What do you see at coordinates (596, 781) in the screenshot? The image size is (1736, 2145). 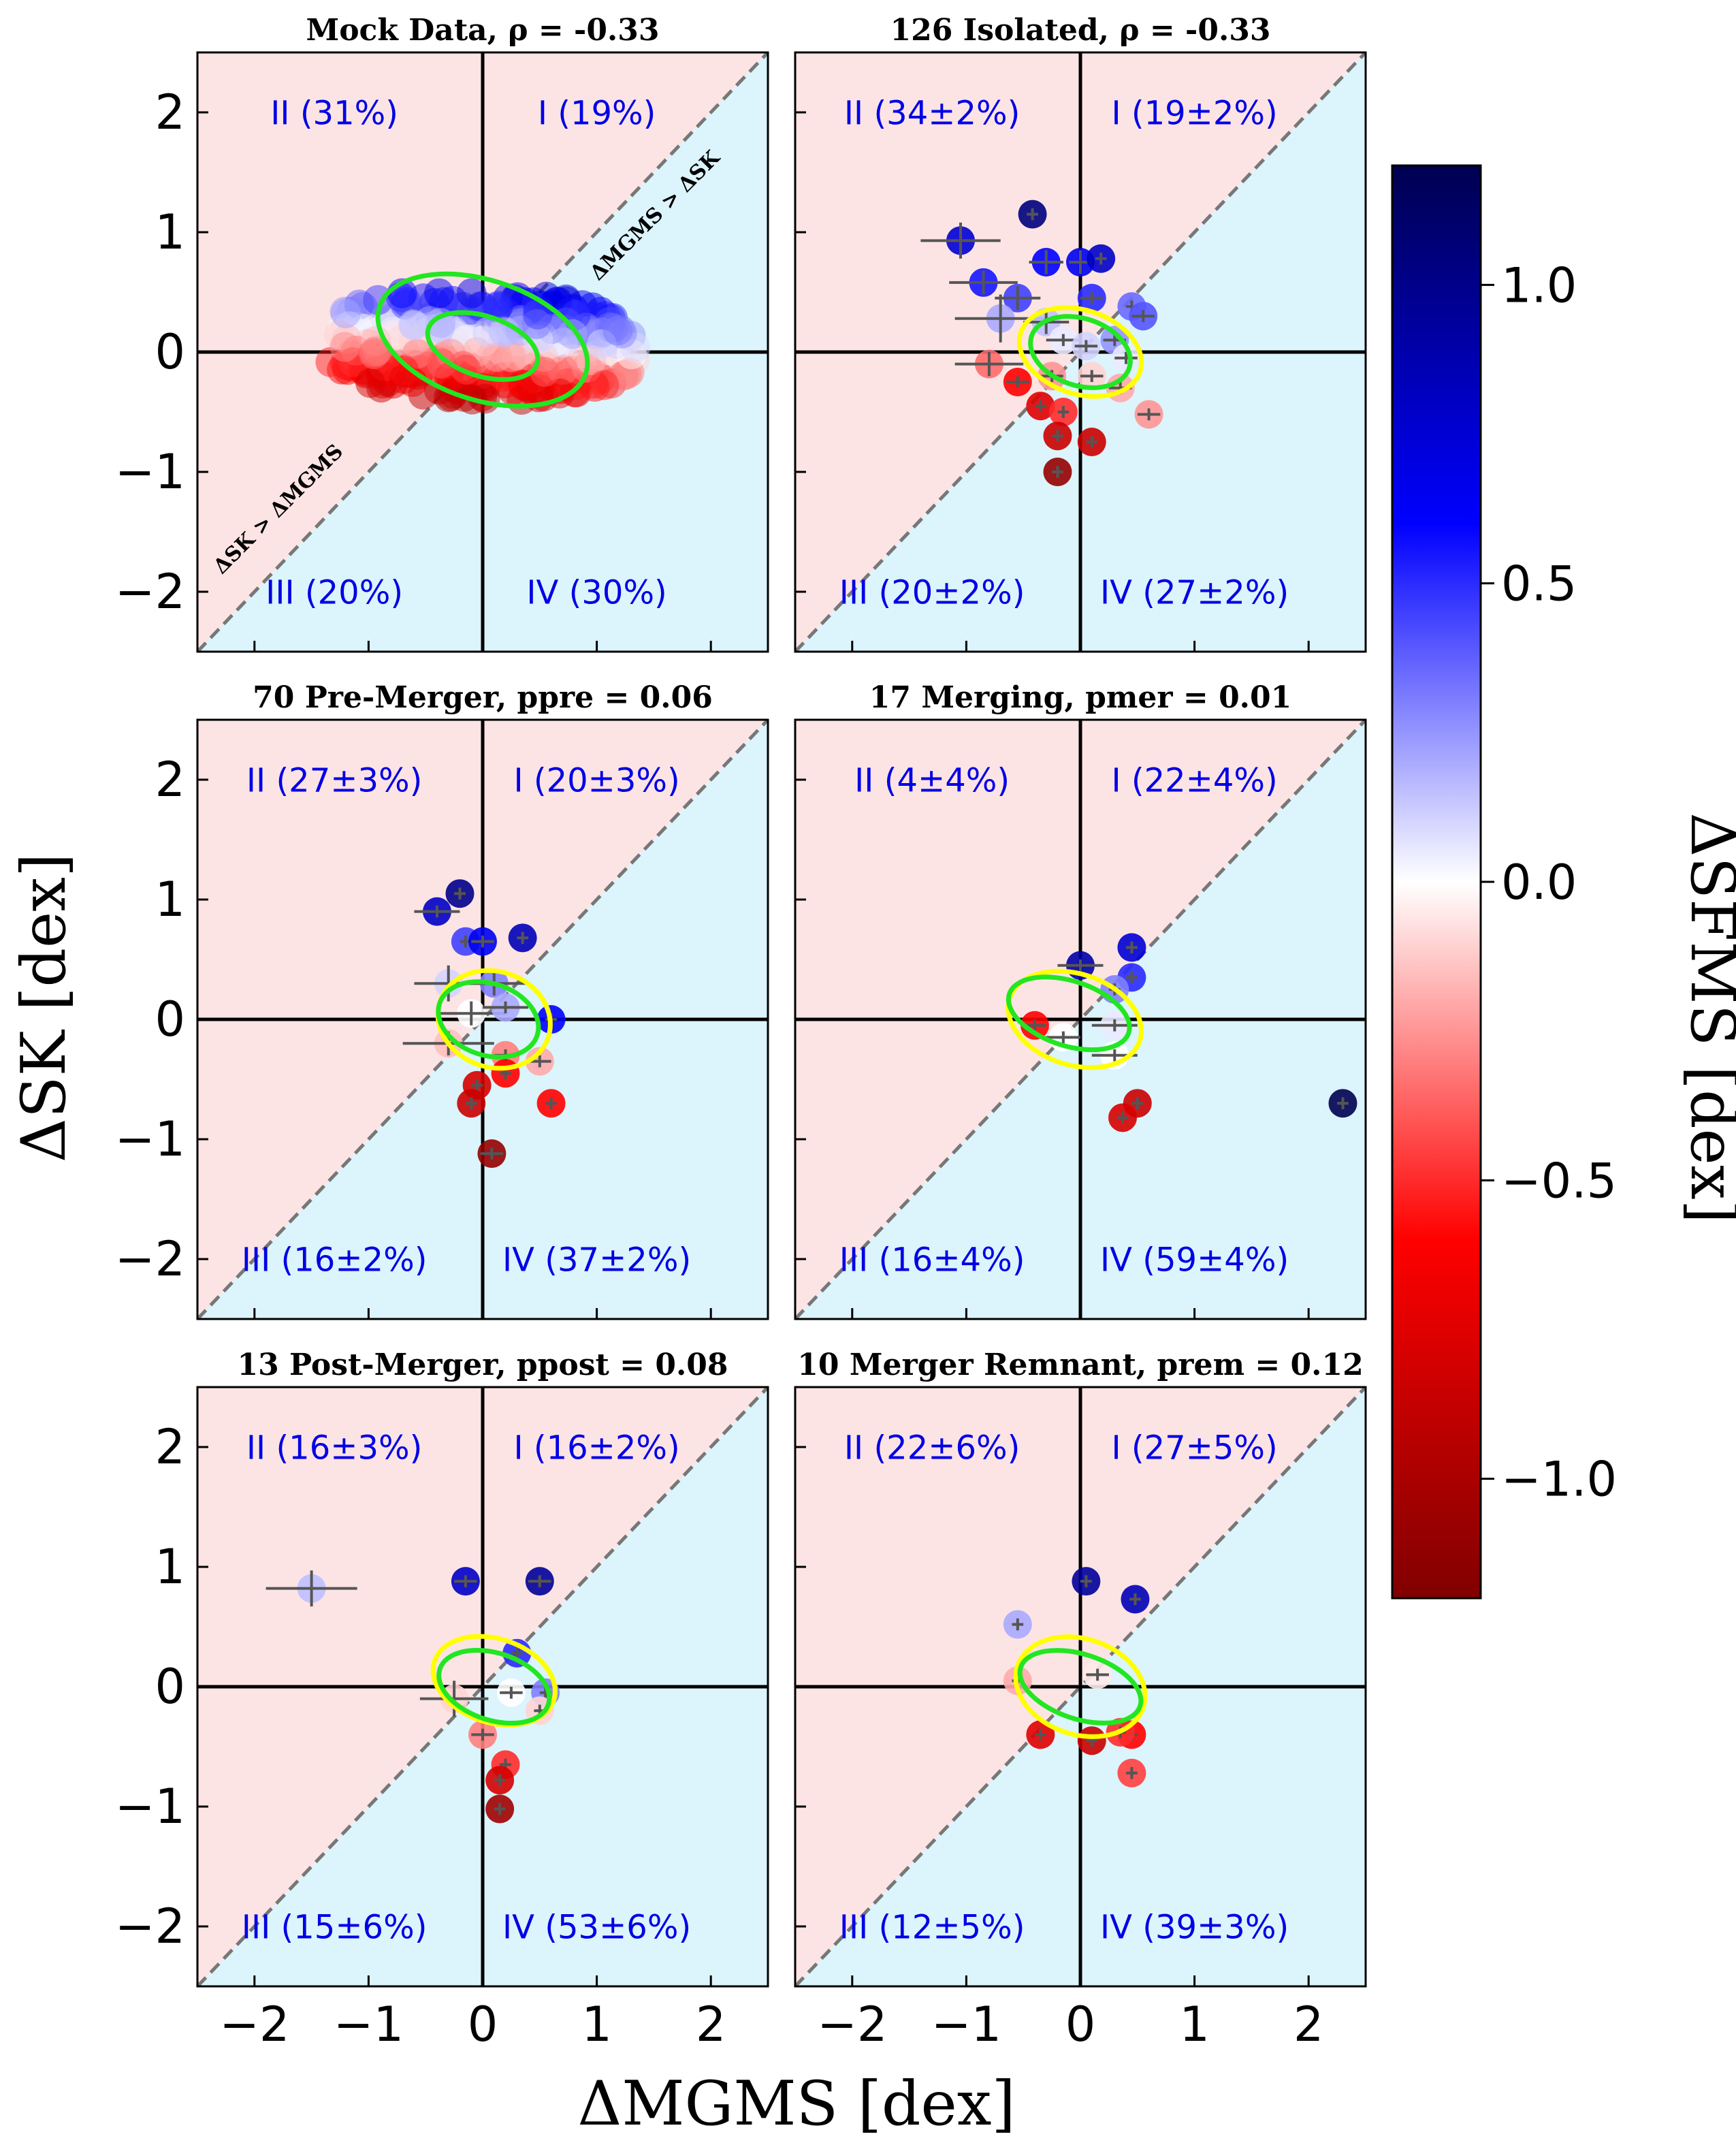 I see `quadrant-label-i: I (20±3%)` at bounding box center [596, 781].